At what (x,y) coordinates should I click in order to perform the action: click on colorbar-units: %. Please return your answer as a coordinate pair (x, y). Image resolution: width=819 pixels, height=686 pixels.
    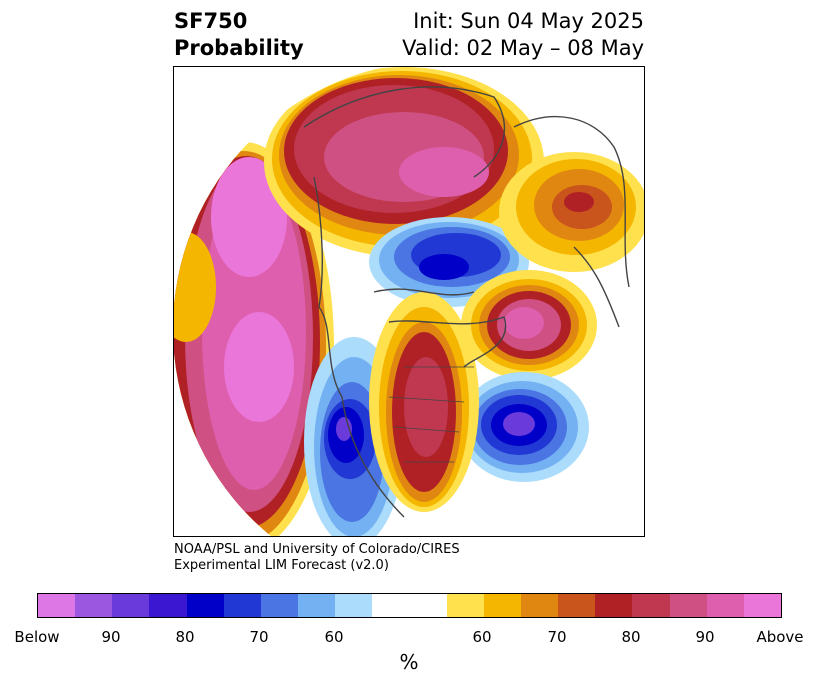
    Looking at the image, I should click on (409, 662).